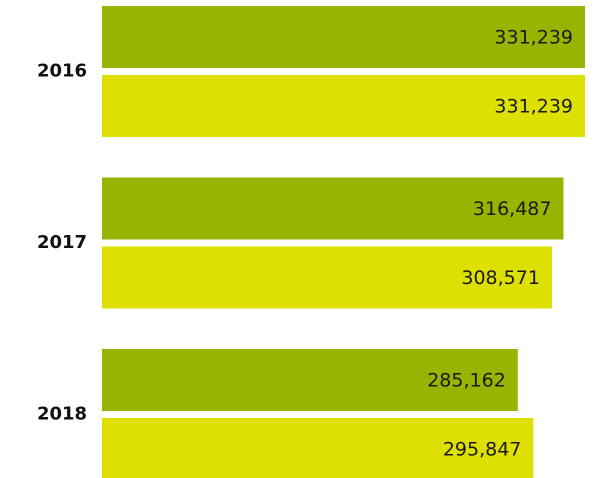 The image size is (601, 478). Describe the element at coordinates (62, 242) in the screenshot. I see `category-label: 2017` at that location.